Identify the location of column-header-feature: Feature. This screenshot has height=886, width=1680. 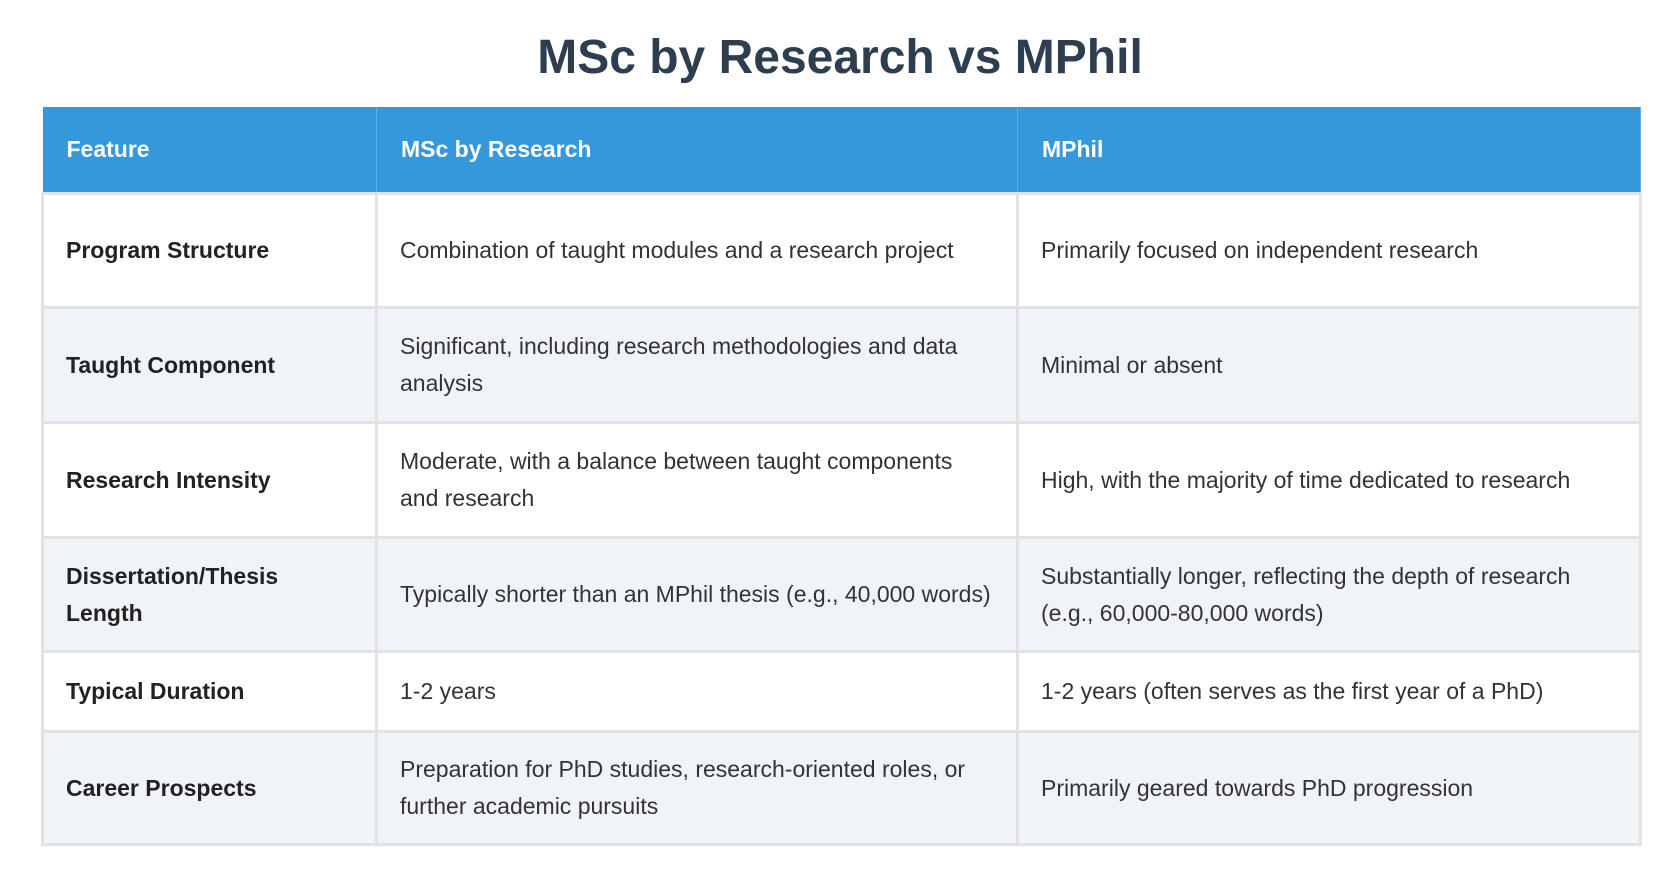
(209, 150).